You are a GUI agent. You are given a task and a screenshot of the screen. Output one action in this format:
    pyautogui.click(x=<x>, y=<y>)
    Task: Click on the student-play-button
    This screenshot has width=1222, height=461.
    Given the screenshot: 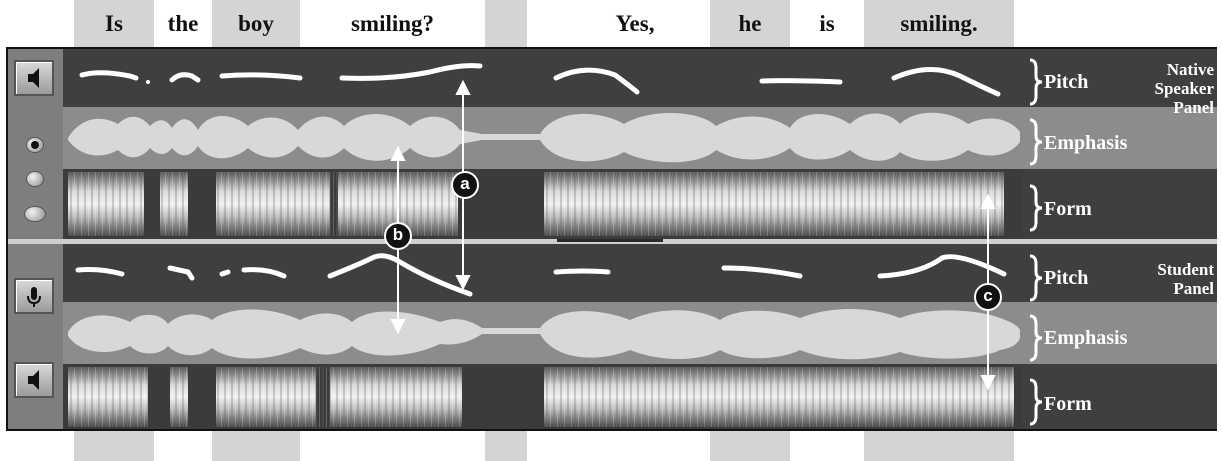 What is the action you would take?
    pyautogui.click(x=34, y=380)
    